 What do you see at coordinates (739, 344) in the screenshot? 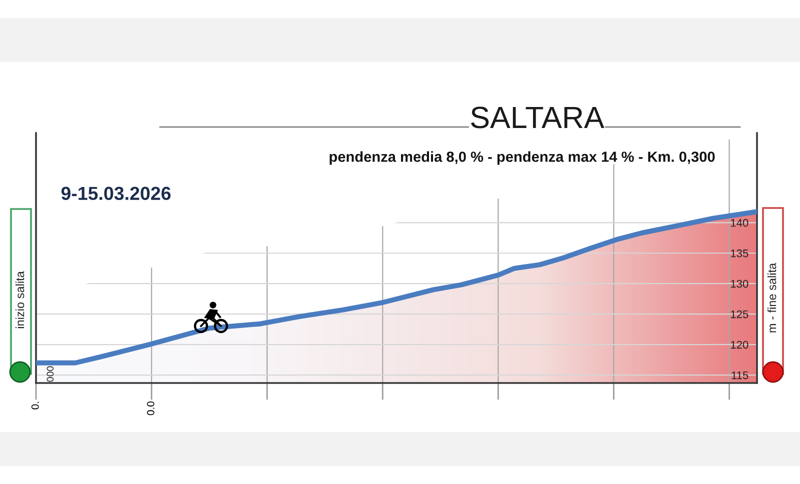
I see `y-tick-label: 120` at bounding box center [739, 344].